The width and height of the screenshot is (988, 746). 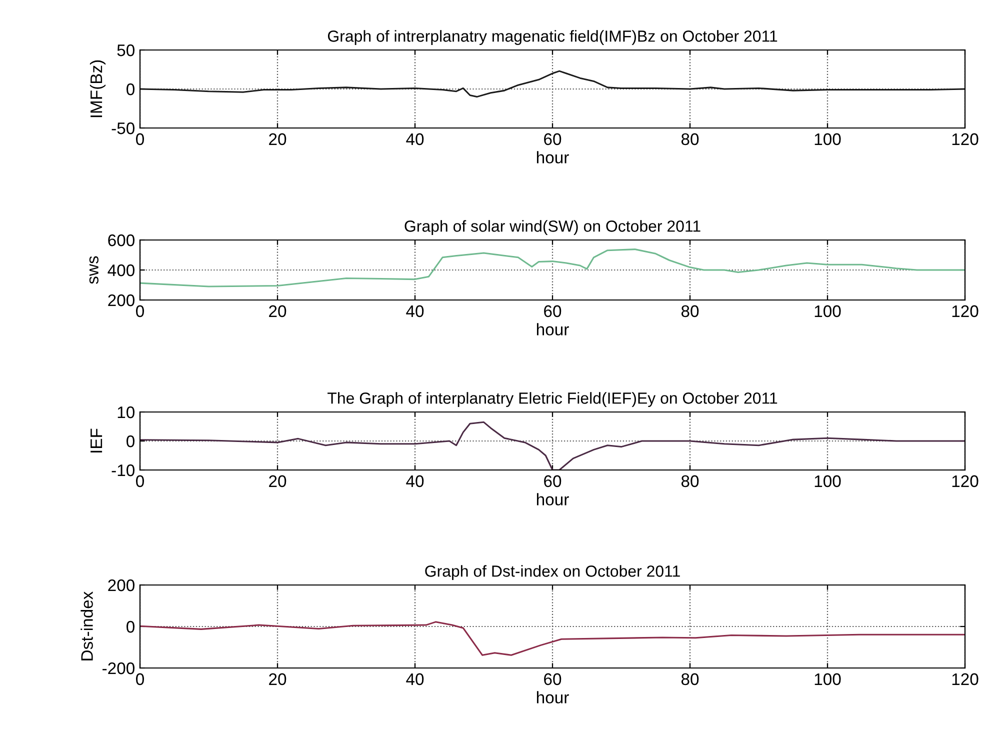 What do you see at coordinates (86, 625) in the screenshot?
I see `y-axis-title: Dst-index` at bounding box center [86, 625].